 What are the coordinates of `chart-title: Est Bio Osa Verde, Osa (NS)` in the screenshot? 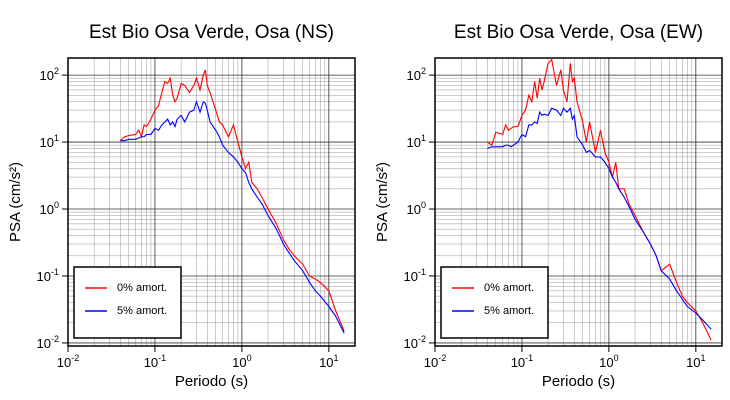 It's located at (211, 32).